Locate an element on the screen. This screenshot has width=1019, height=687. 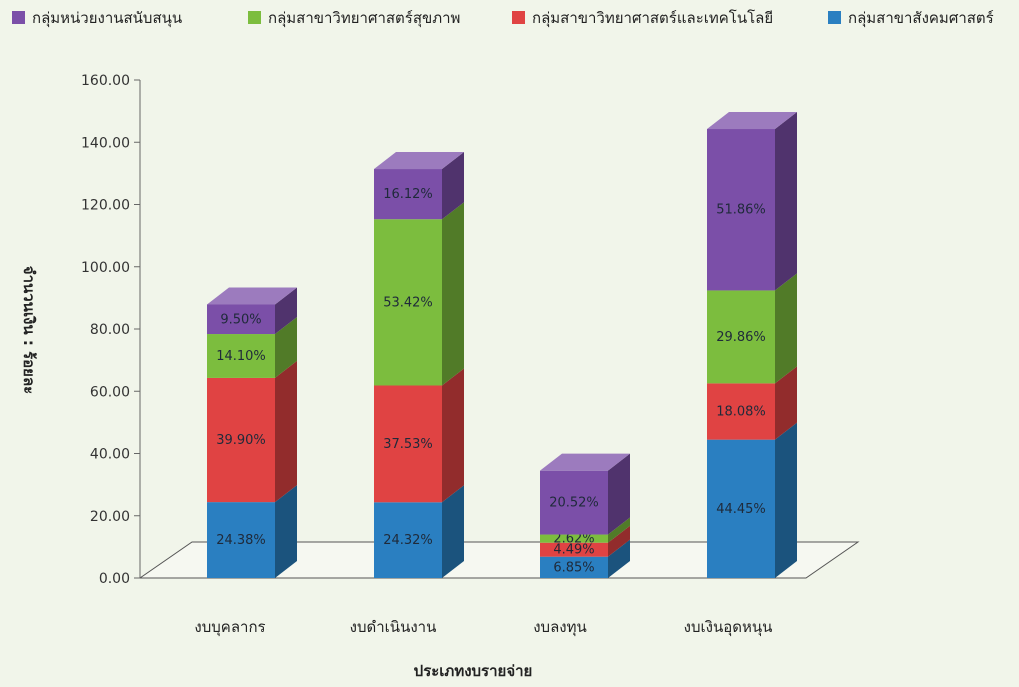
legend-item: กลุ่มสาขาวิทยาศาสตร์และเทคโนโลยี is located at coordinates (642, 18).